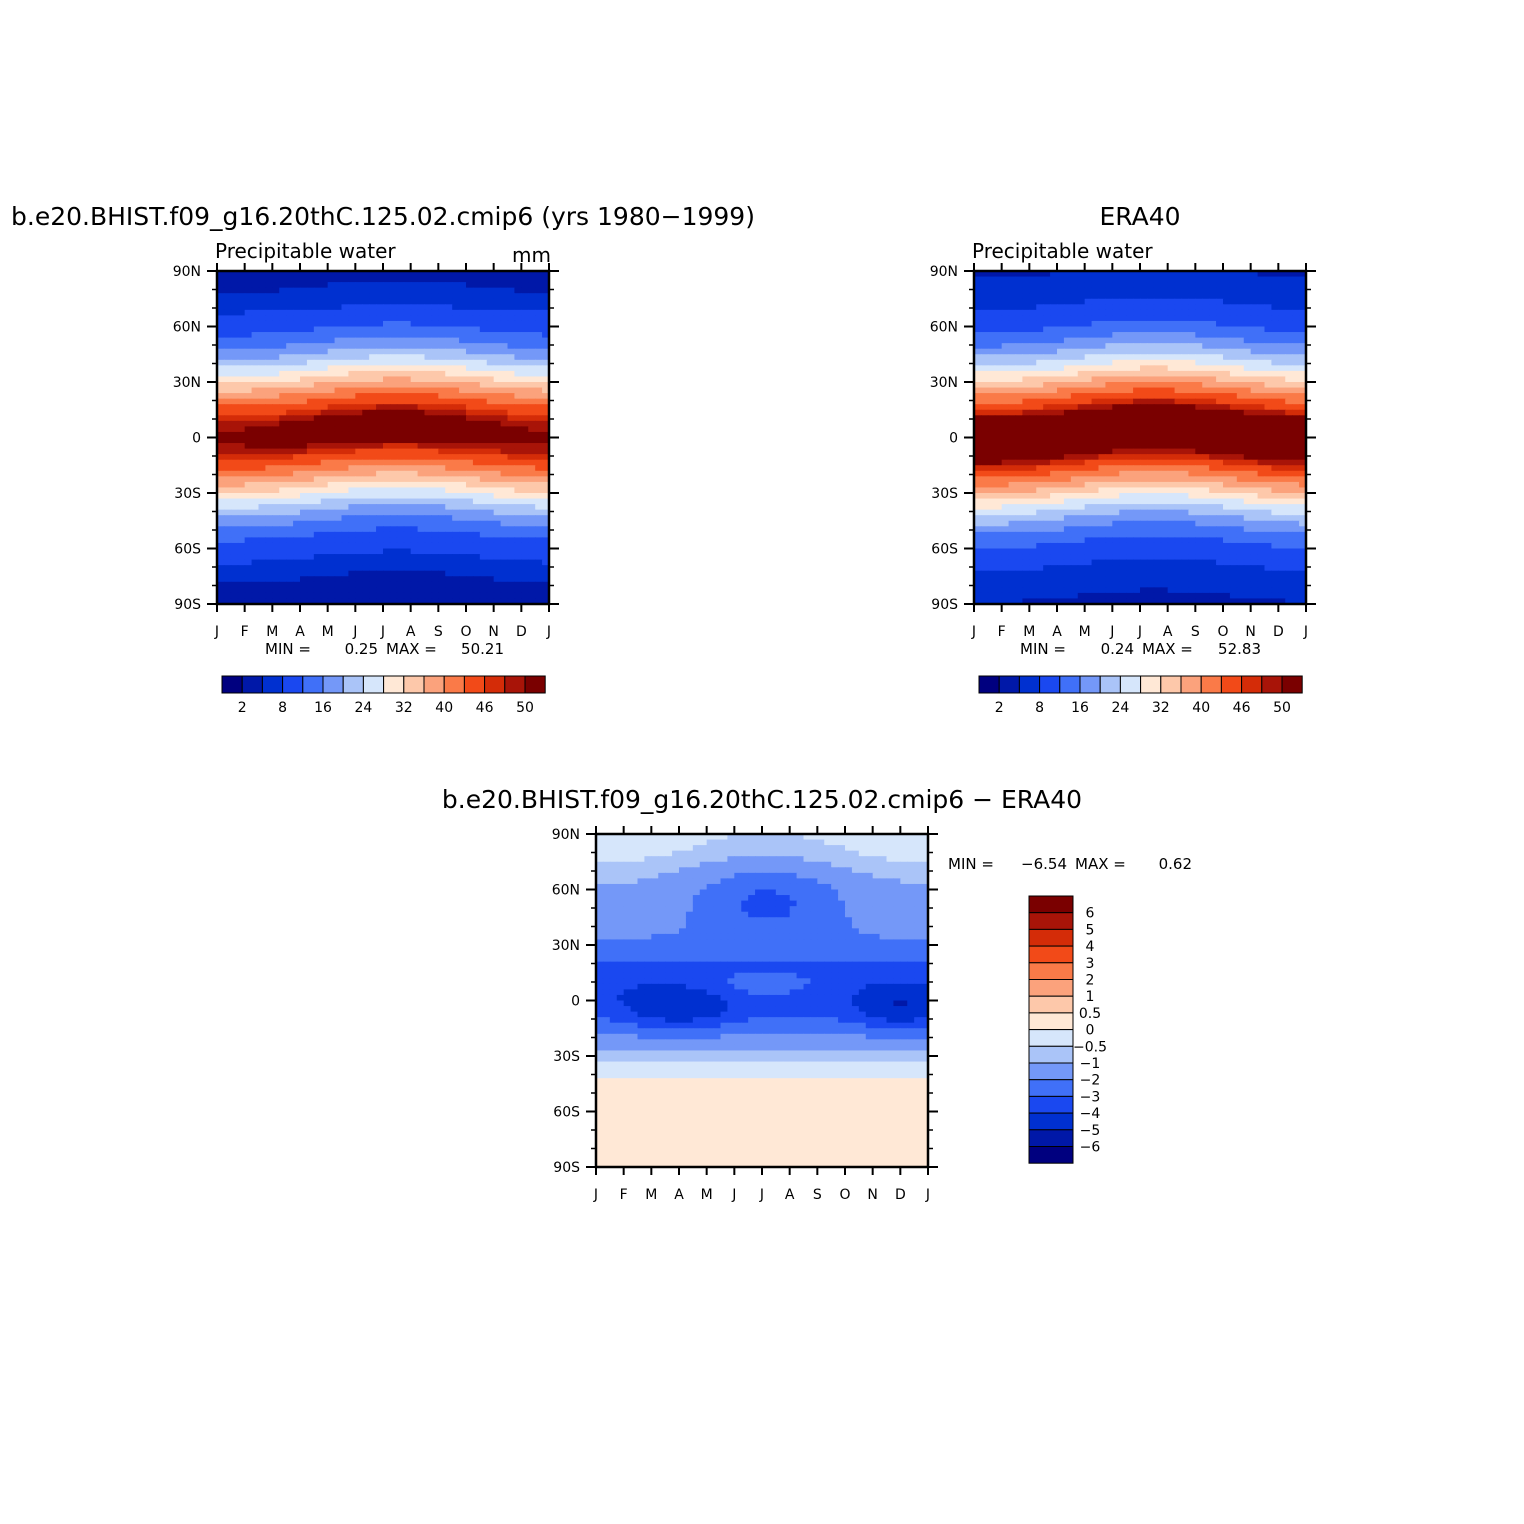 The height and width of the screenshot is (1524, 1524). I want to click on y-tick-label: 30S, so click(187, 494).